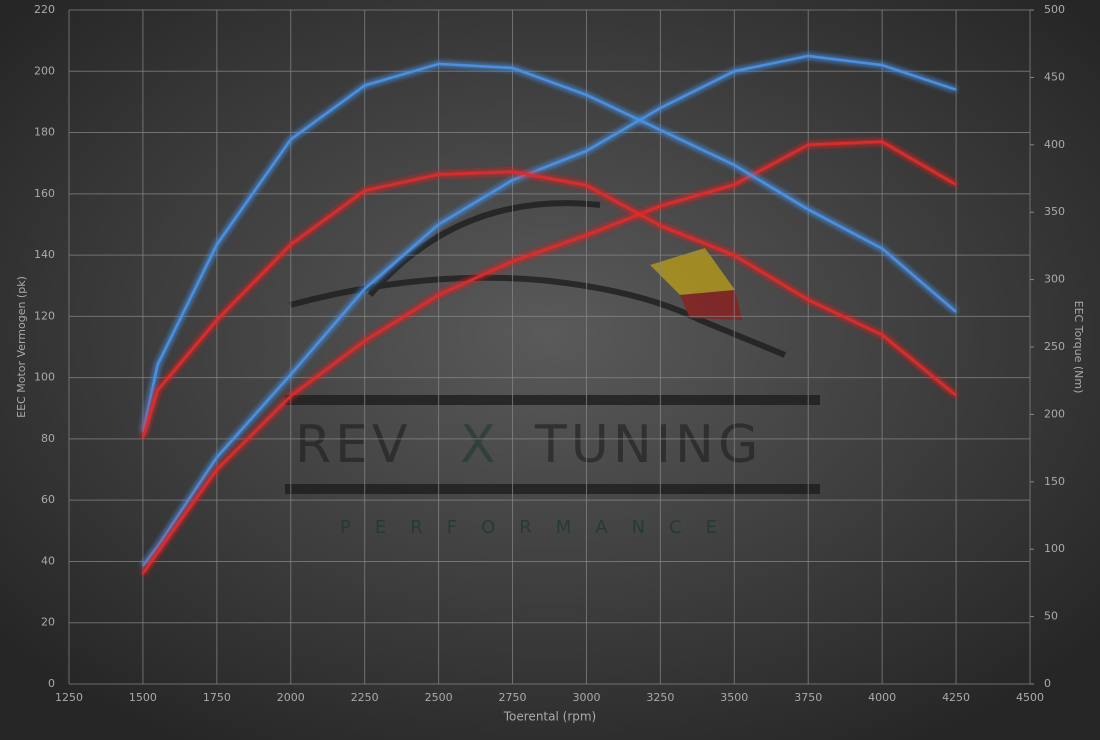  I want to click on y-tick-label: 120, so click(44, 315).